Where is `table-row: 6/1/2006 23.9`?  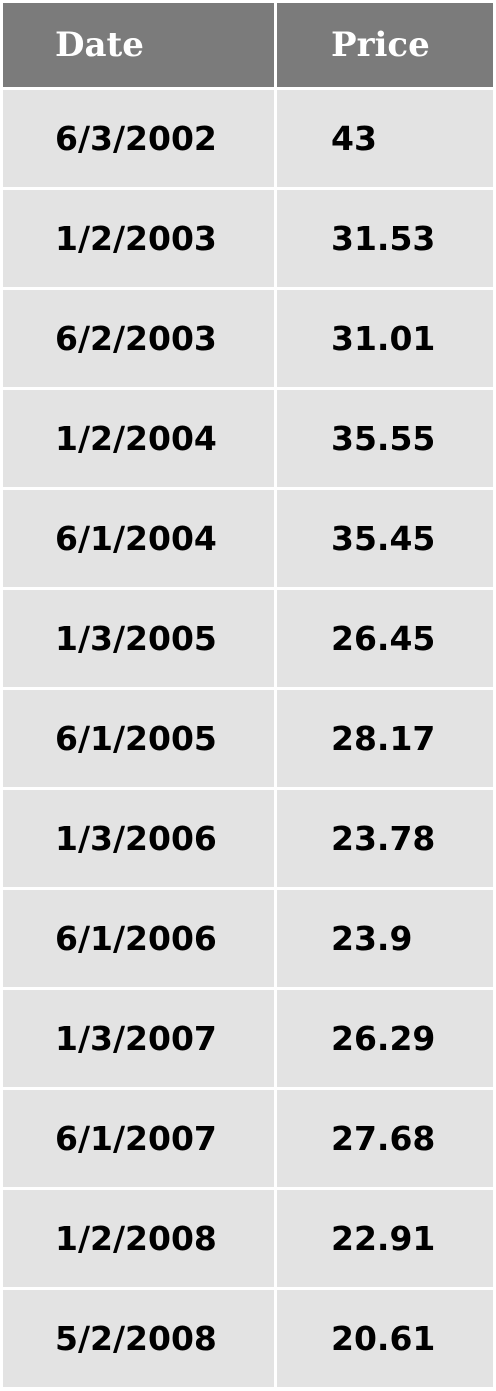 table-row: 6/1/2006 23.9 is located at coordinates (248, 938).